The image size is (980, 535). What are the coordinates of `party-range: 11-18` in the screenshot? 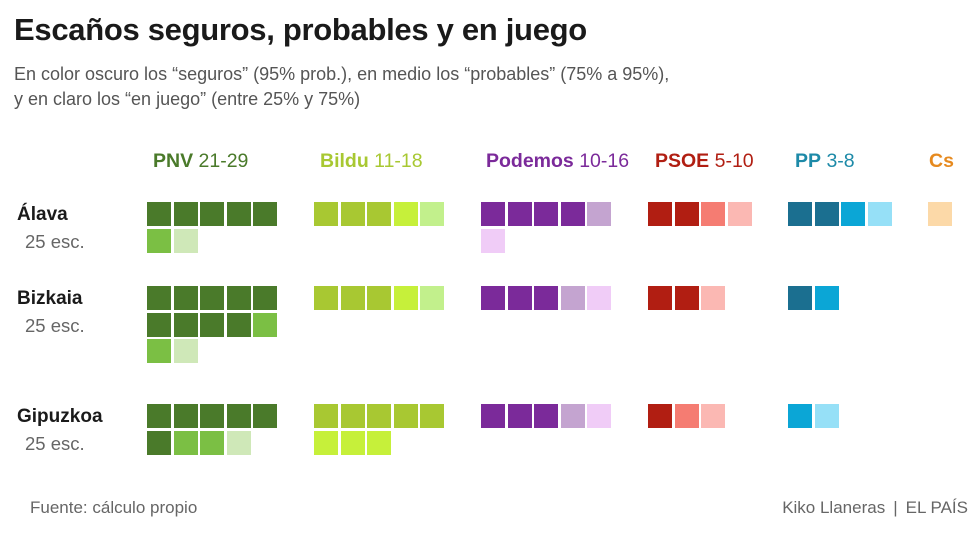 It's located at (398, 161).